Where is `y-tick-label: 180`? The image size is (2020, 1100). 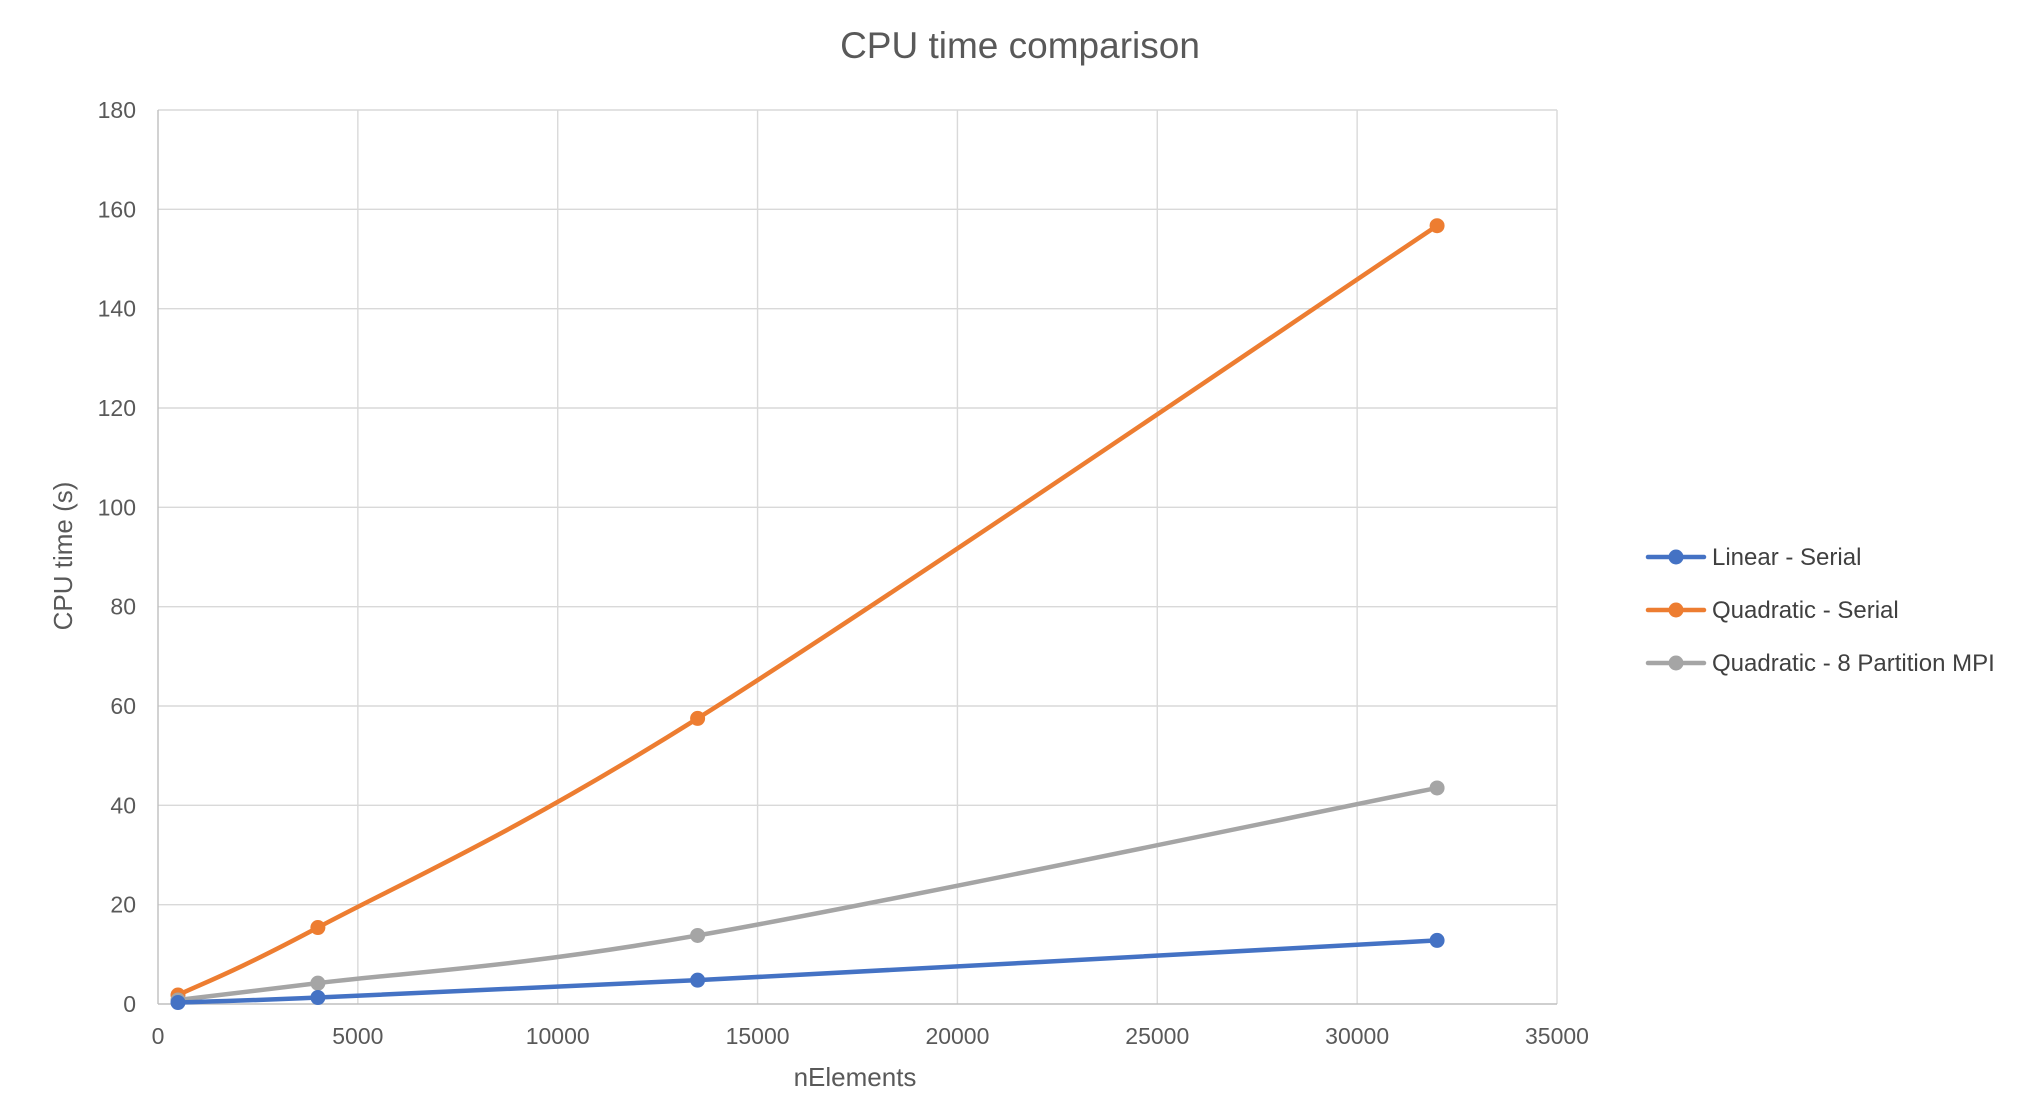
y-tick-label: 180 is located at coordinates (117, 110).